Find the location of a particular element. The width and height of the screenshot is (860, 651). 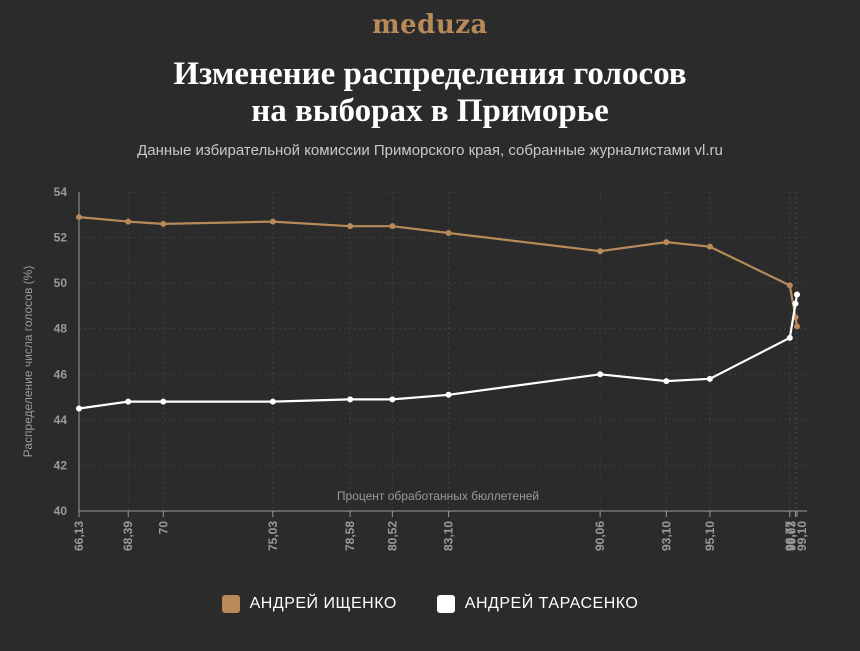

x-tick-label: 99,03 is located at coordinates (791, 536).